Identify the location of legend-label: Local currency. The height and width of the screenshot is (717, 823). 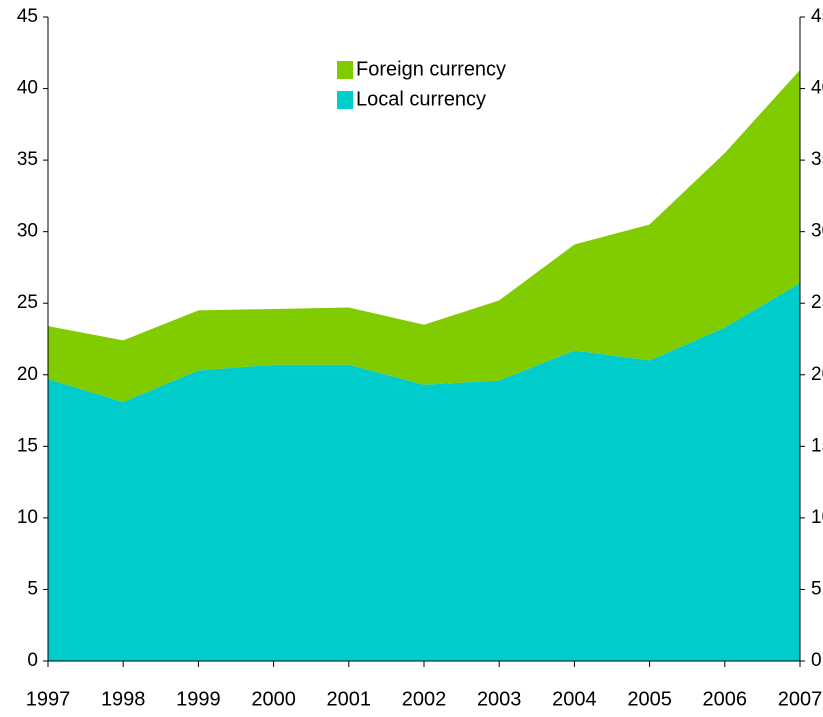
(421, 99).